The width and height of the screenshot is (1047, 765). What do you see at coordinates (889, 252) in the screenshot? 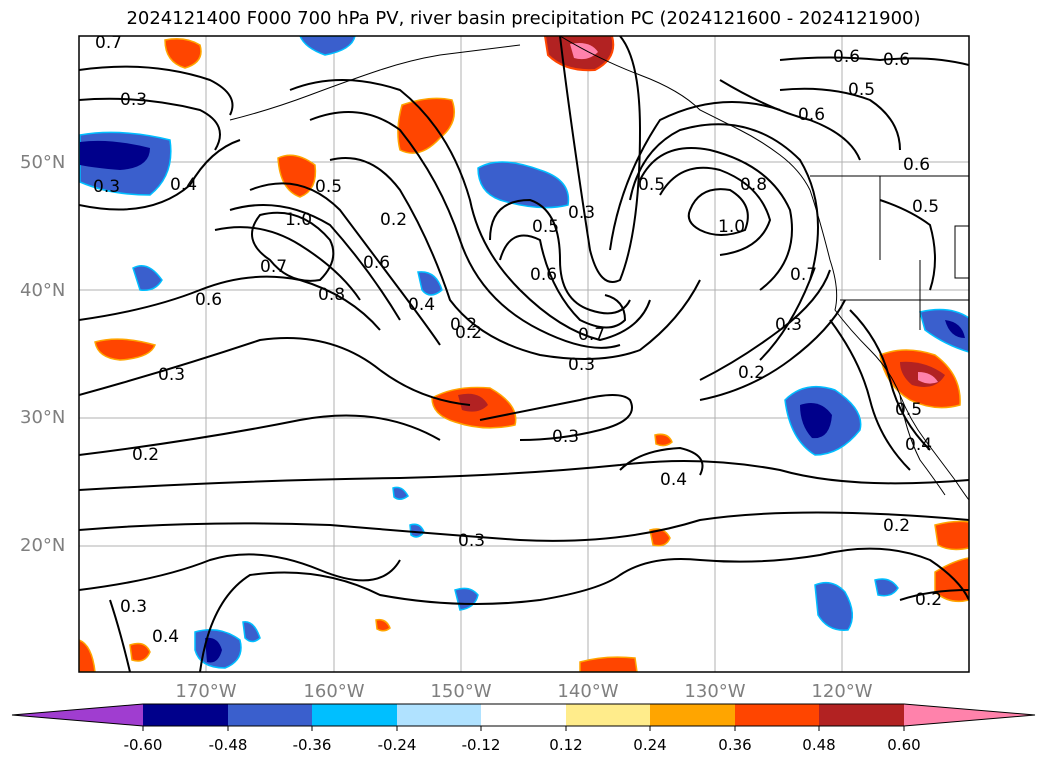
I see `border-line` at bounding box center [889, 252].